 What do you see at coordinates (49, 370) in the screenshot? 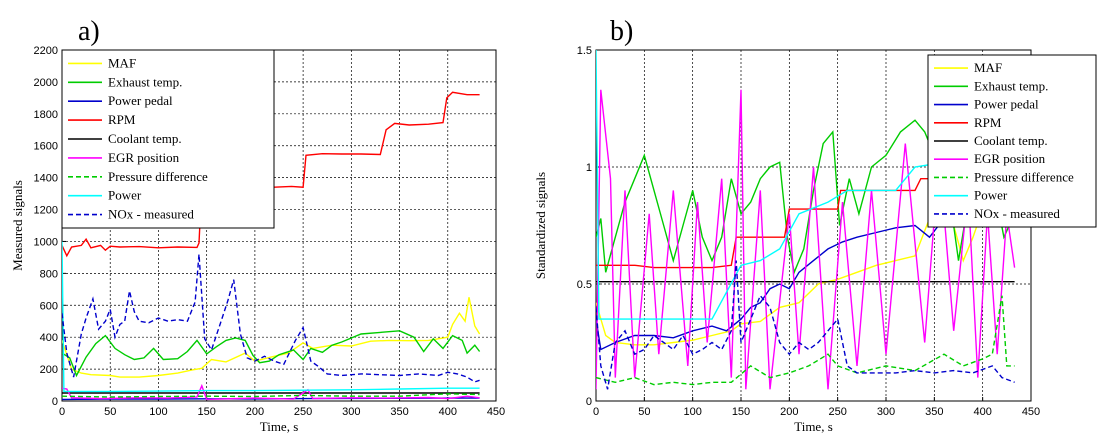
I see `y-tick-label: 200` at bounding box center [49, 370].